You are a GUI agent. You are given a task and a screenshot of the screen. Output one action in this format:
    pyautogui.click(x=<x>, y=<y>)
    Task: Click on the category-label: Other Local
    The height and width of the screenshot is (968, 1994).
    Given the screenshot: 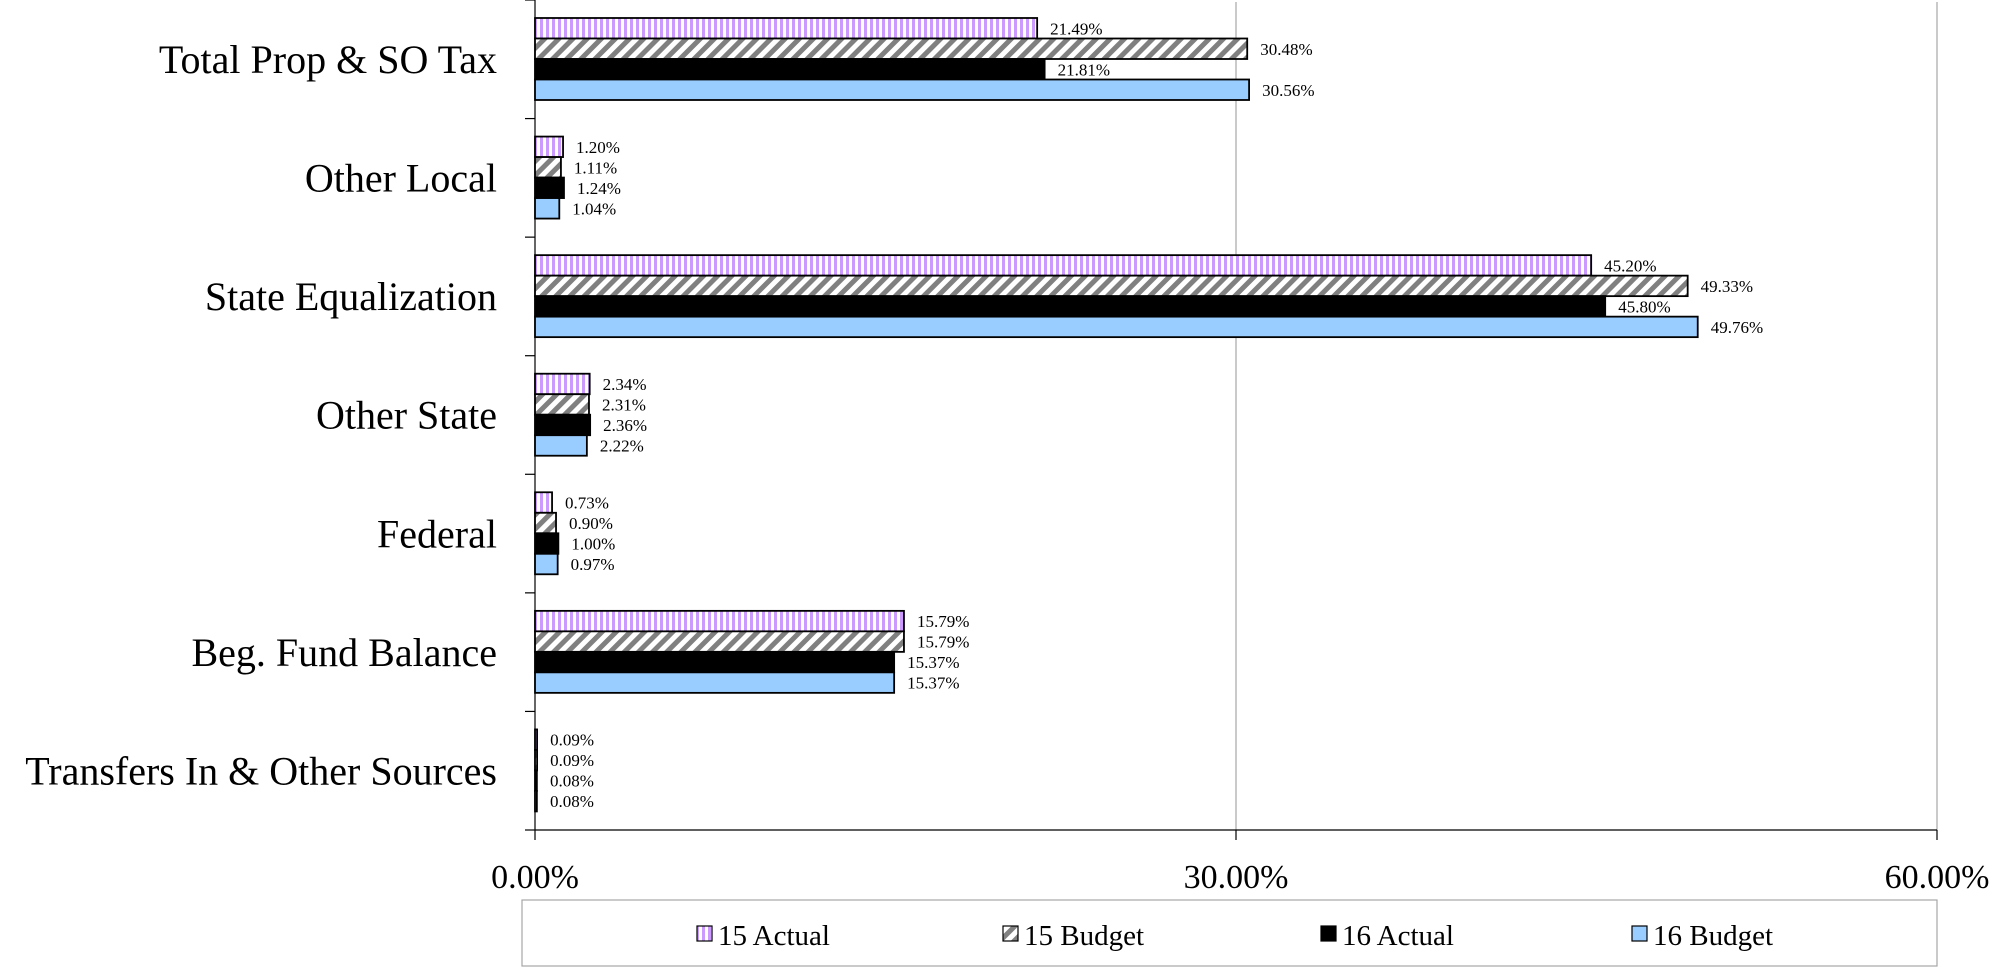 What is the action you would take?
    pyautogui.click(x=401, y=178)
    